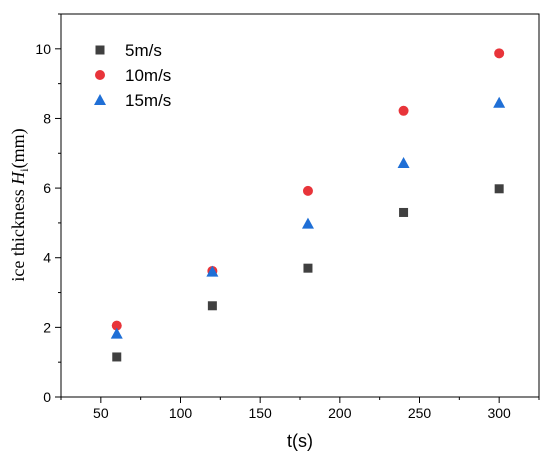  What do you see at coordinates (48, 209) in the screenshot?
I see `y-axis: 0 2 4 6 8 10` at bounding box center [48, 209].